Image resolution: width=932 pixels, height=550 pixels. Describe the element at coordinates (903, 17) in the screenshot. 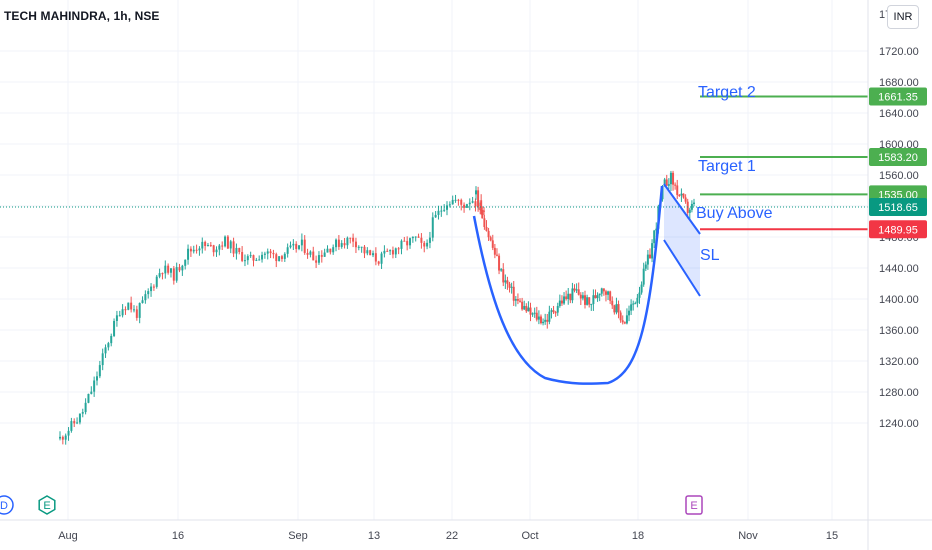

I see `currency-button: INR` at that location.